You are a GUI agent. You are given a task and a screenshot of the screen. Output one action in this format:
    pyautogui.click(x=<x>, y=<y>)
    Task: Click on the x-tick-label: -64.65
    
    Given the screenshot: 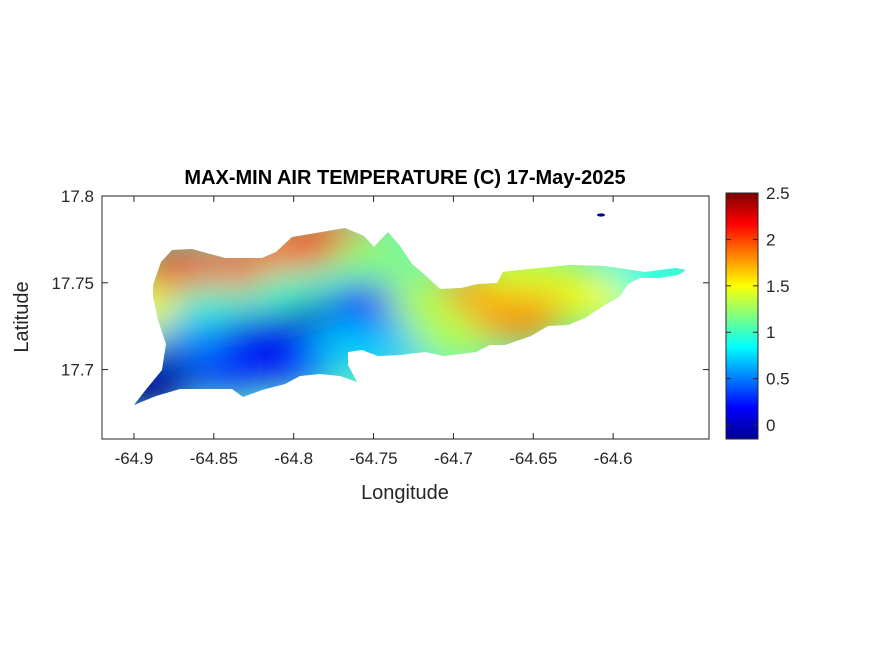 What is the action you would take?
    pyautogui.click(x=533, y=458)
    